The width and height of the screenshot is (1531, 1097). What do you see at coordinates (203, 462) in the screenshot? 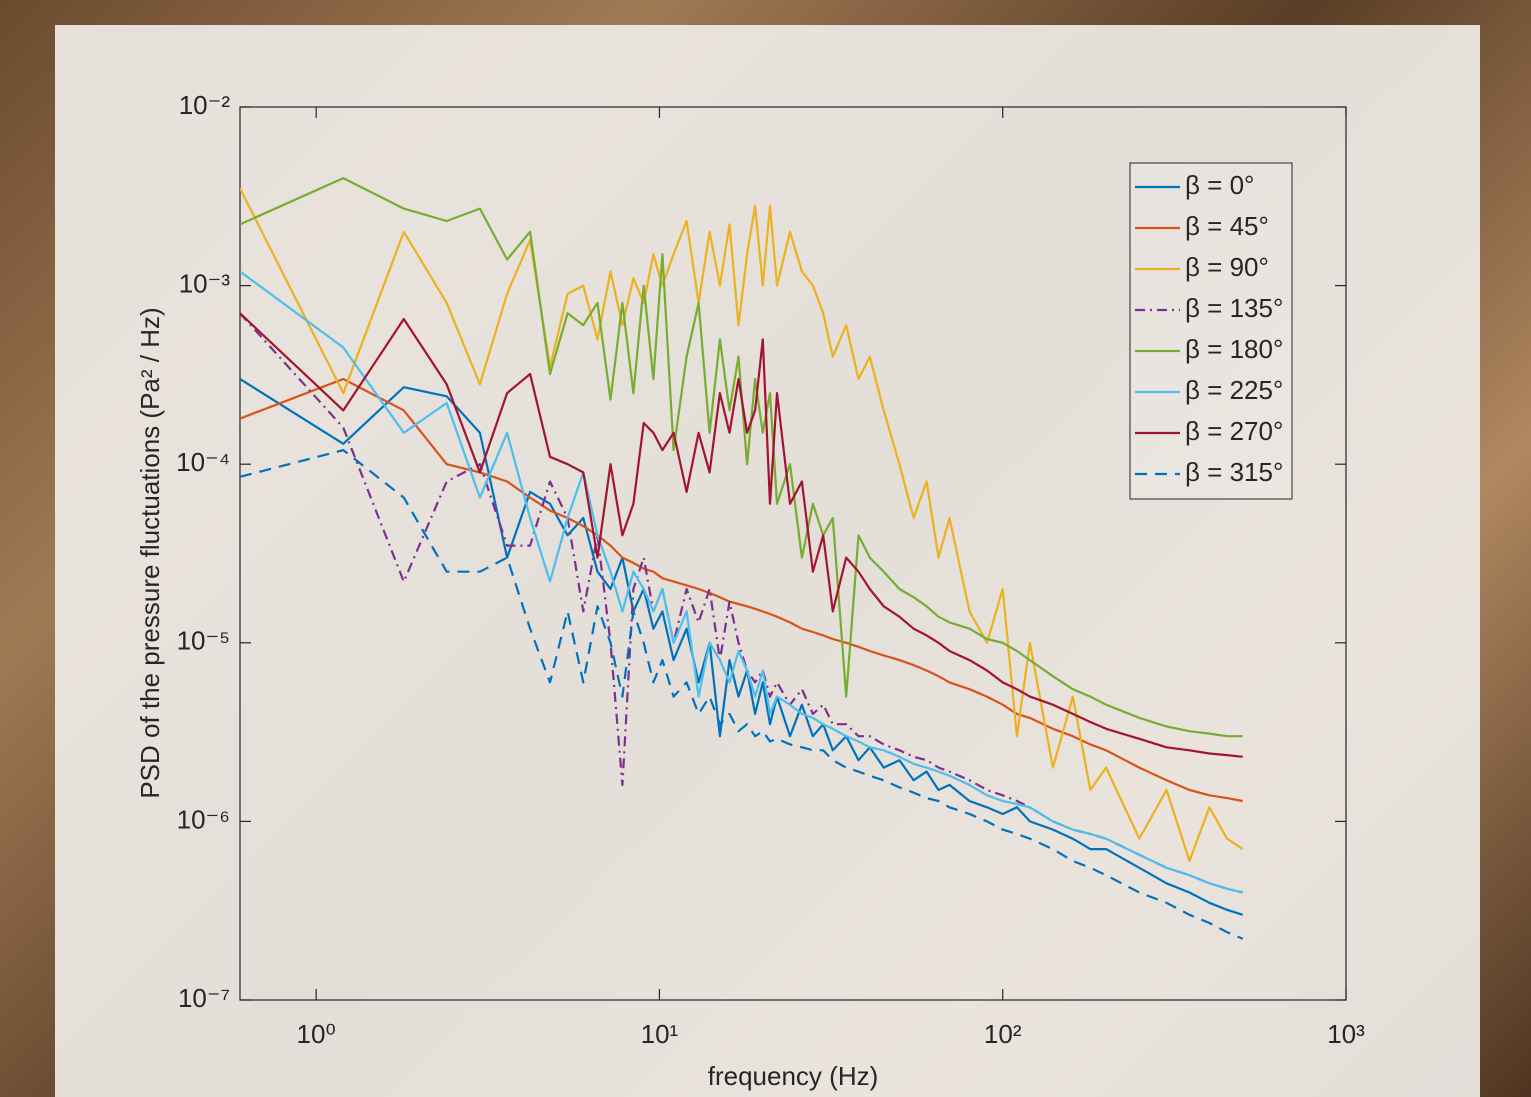
I see `y-tick-label: 10⁻⁴` at bounding box center [203, 462].